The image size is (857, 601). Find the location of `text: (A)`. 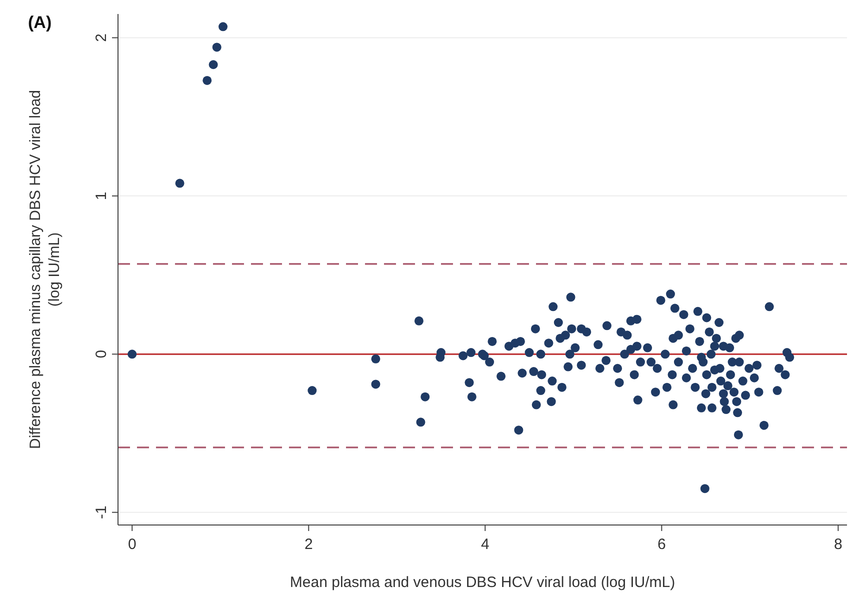

text: (A) is located at coordinates (40, 22).